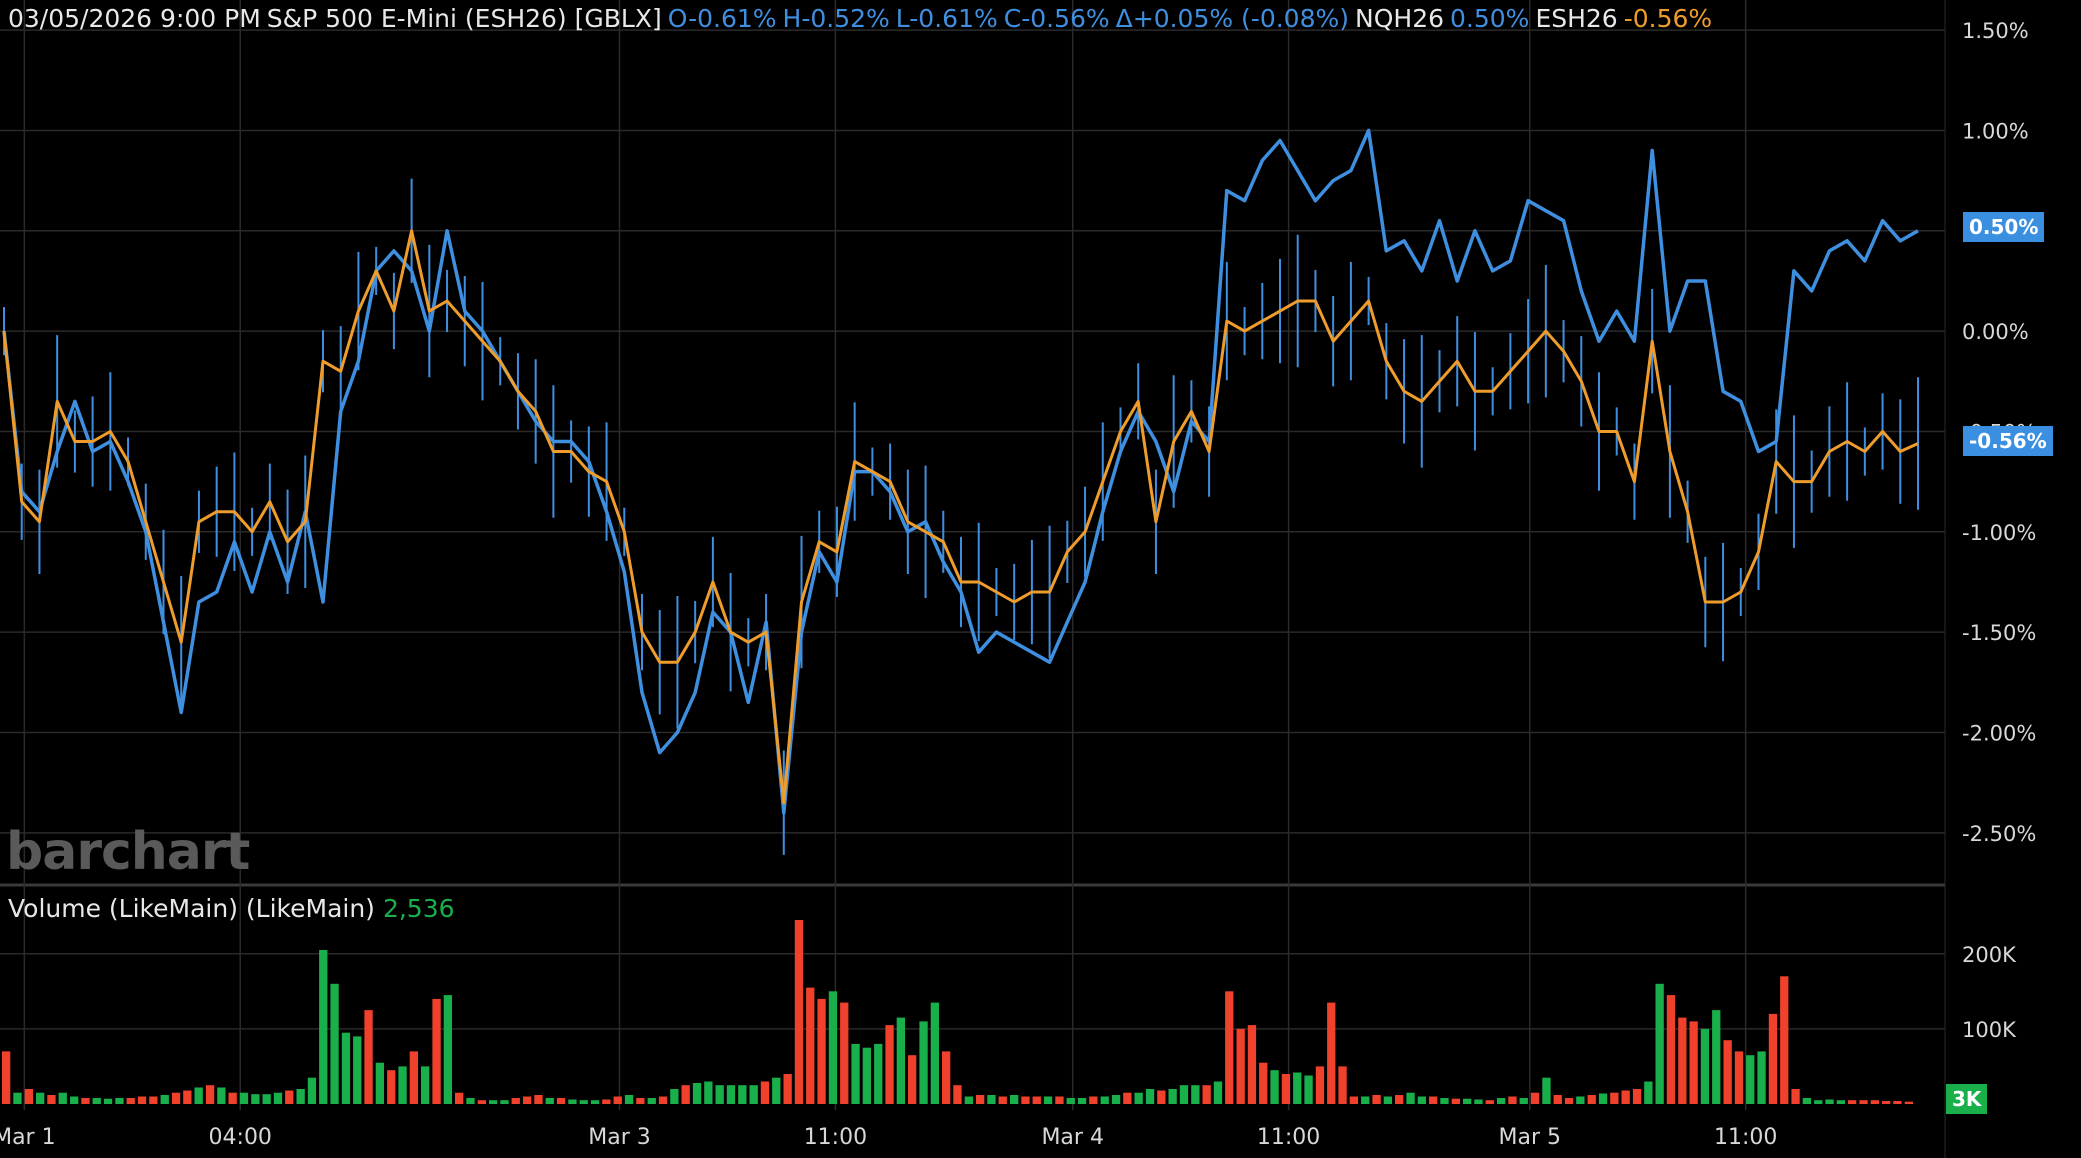 This screenshot has height=1158, width=2081. I want to click on x-tick-label: Mar 5, so click(1530, 1137).